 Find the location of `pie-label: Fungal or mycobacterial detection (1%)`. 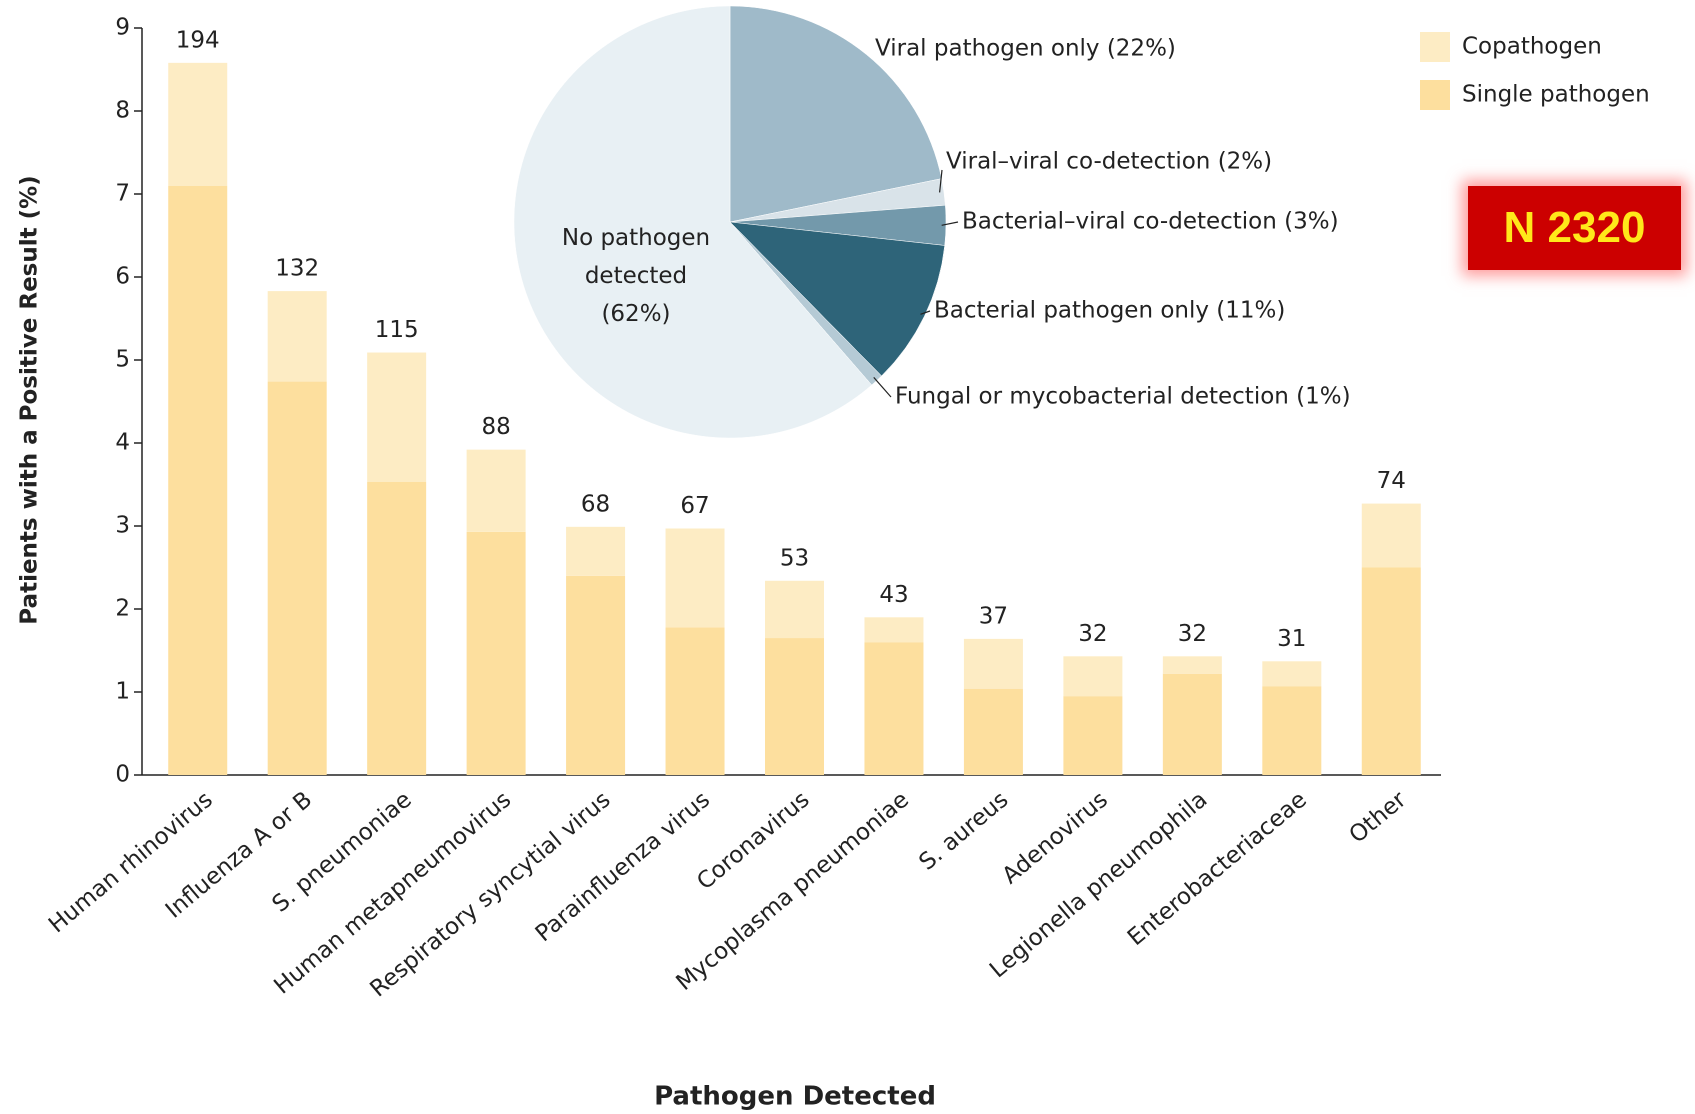

pie-label: Fungal or mycobacterial detection (1%) is located at coordinates (1123, 397).